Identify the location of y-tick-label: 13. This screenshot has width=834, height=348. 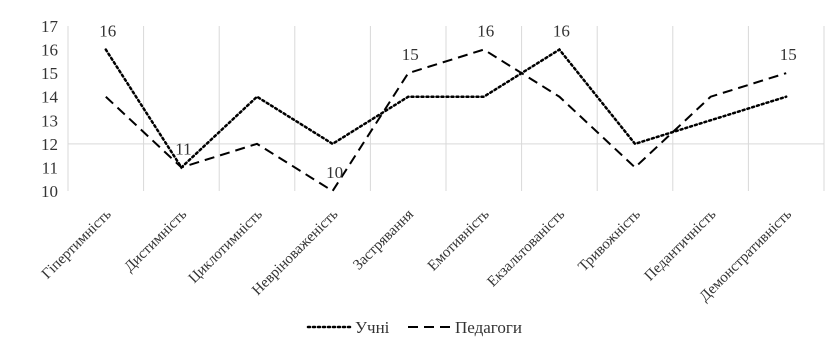
(49, 120).